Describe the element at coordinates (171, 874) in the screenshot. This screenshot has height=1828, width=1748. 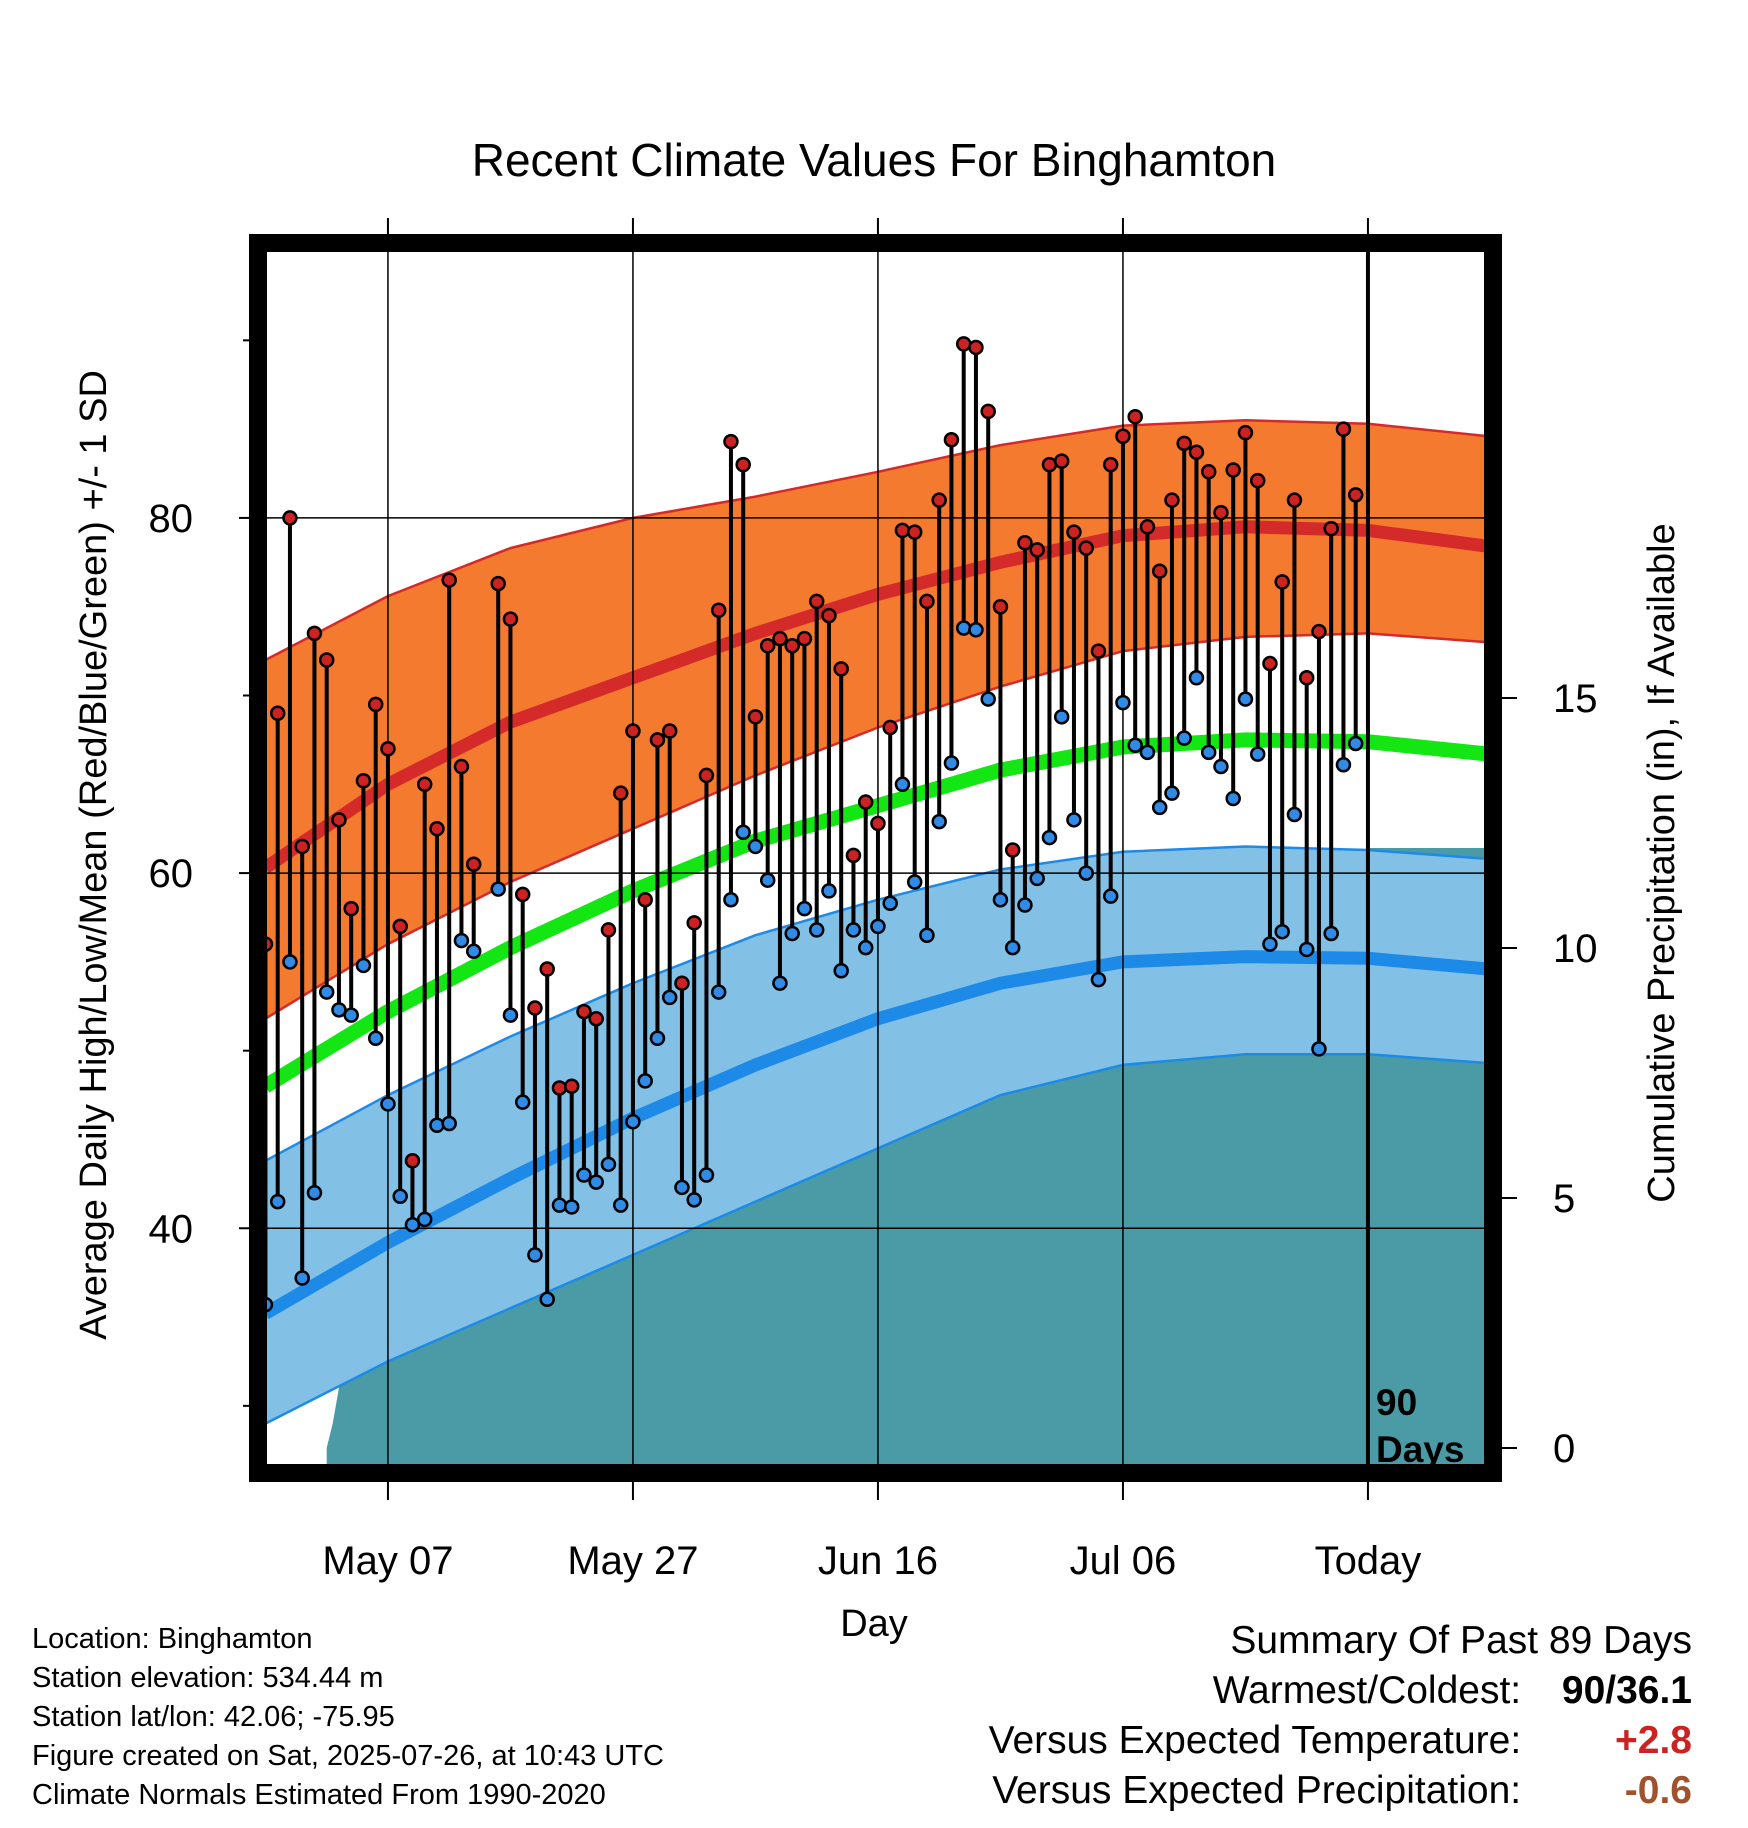
I see `y-tick-label: 60` at that location.